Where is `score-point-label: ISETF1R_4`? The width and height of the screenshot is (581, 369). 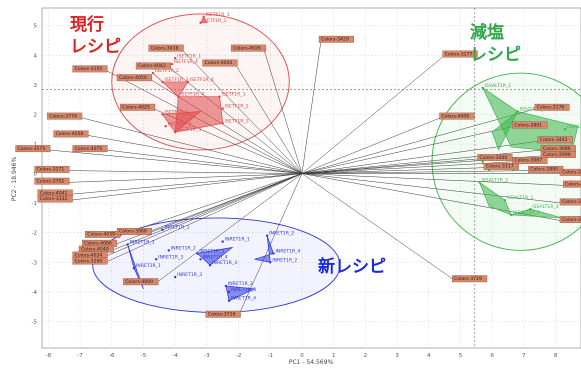 score-point-label: ISETF1R_4 is located at coordinates (202, 80).